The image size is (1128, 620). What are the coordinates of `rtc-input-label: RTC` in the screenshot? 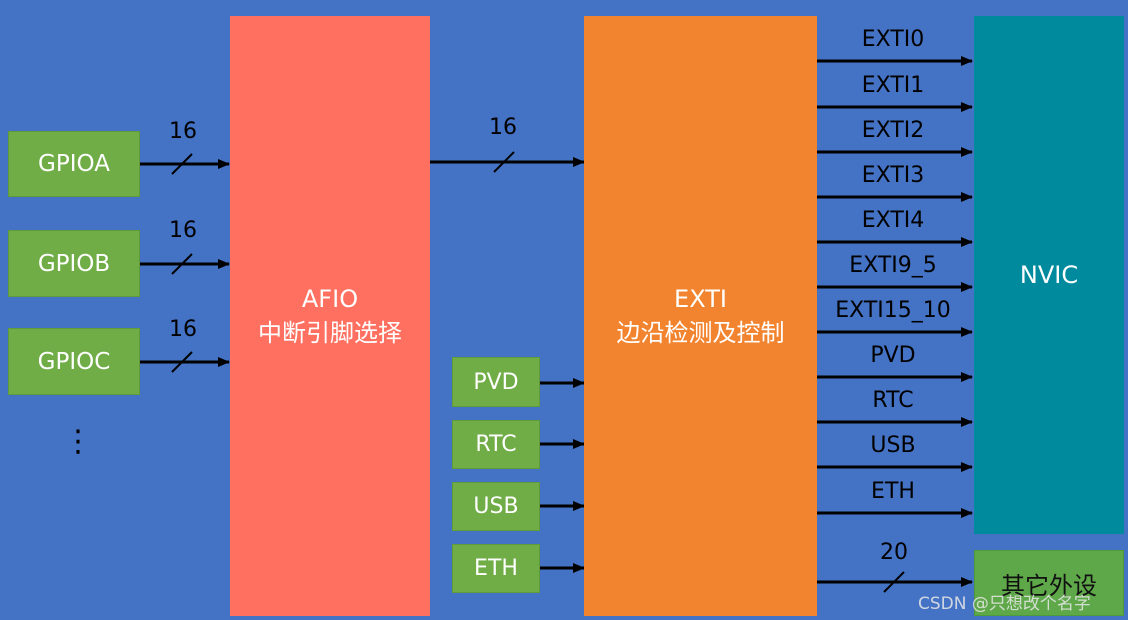 It's located at (496, 444).